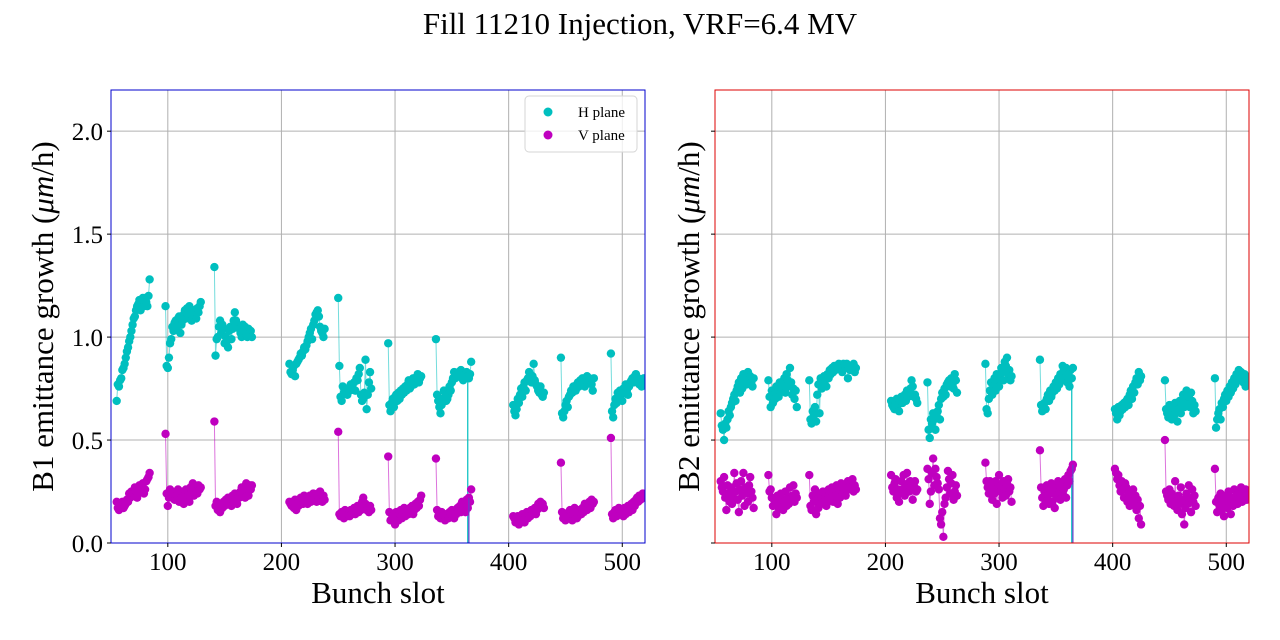 The height and width of the screenshot is (640, 1280). Describe the element at coordinates (42, 195) in the screenshot. I see `b1-y-label-unit: μm` at that location.